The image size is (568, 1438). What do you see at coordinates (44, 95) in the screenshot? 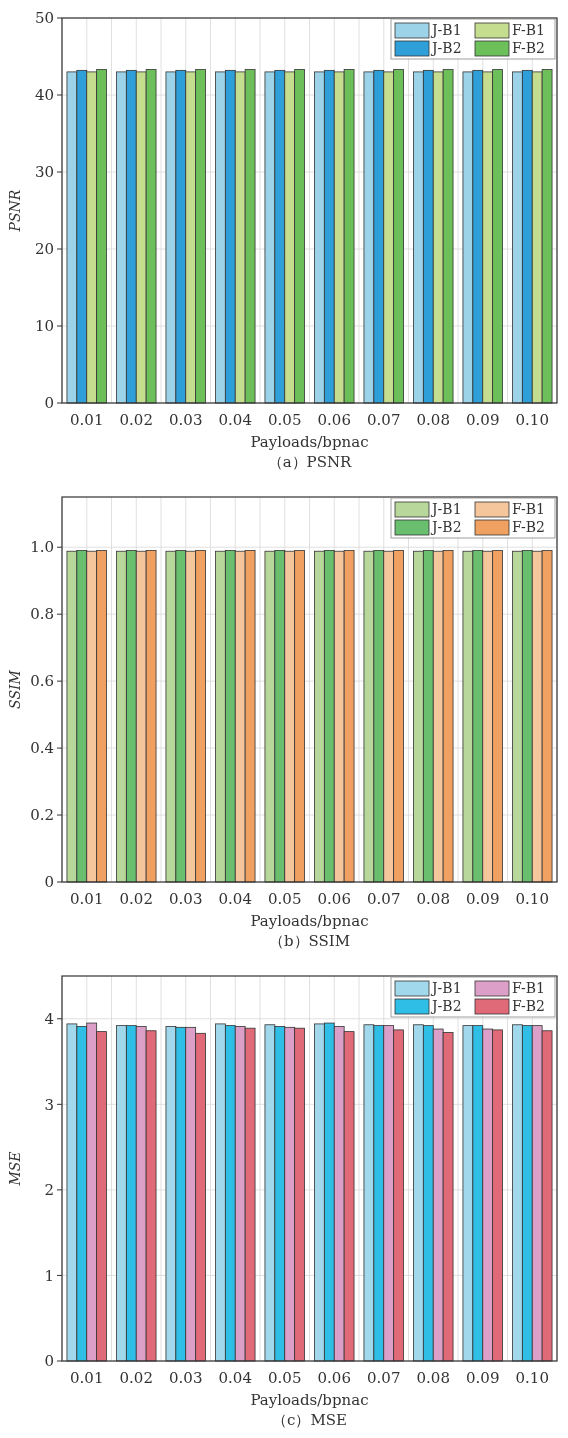
I see `y-tick-label: 40` at bounding box center [44, 95].